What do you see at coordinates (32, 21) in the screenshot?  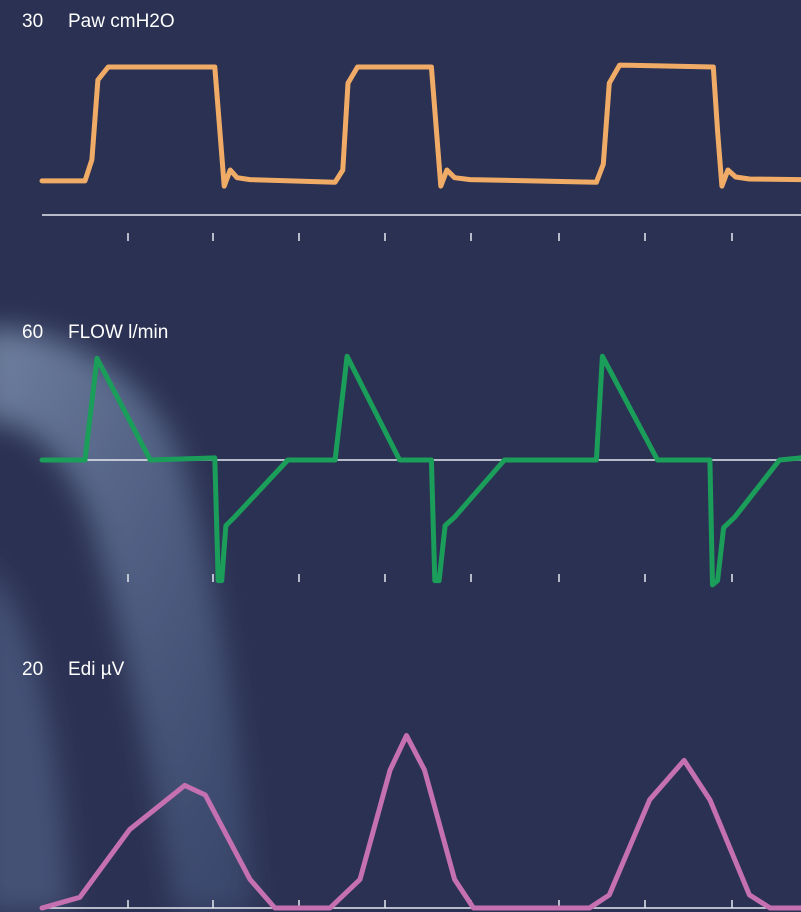 I see `y-scale-label: 30` at bounding box center [32, 21].